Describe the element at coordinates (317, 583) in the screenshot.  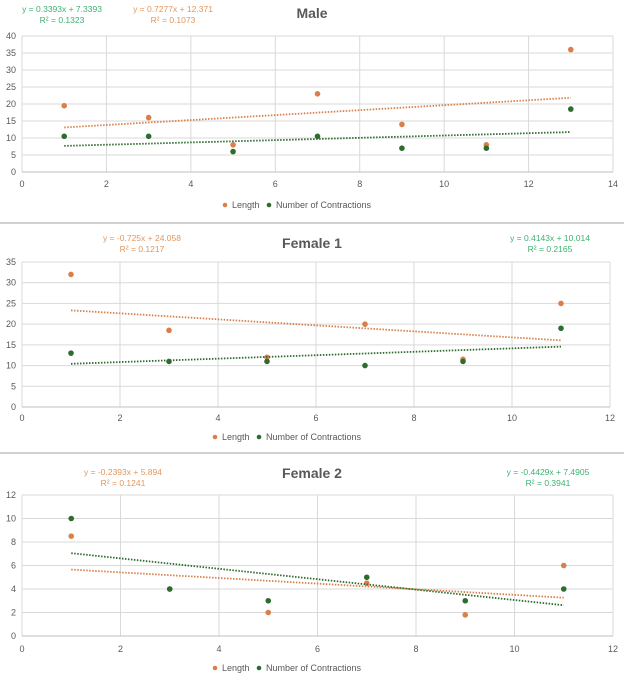
I see `female-2-length-trendline` at that location.